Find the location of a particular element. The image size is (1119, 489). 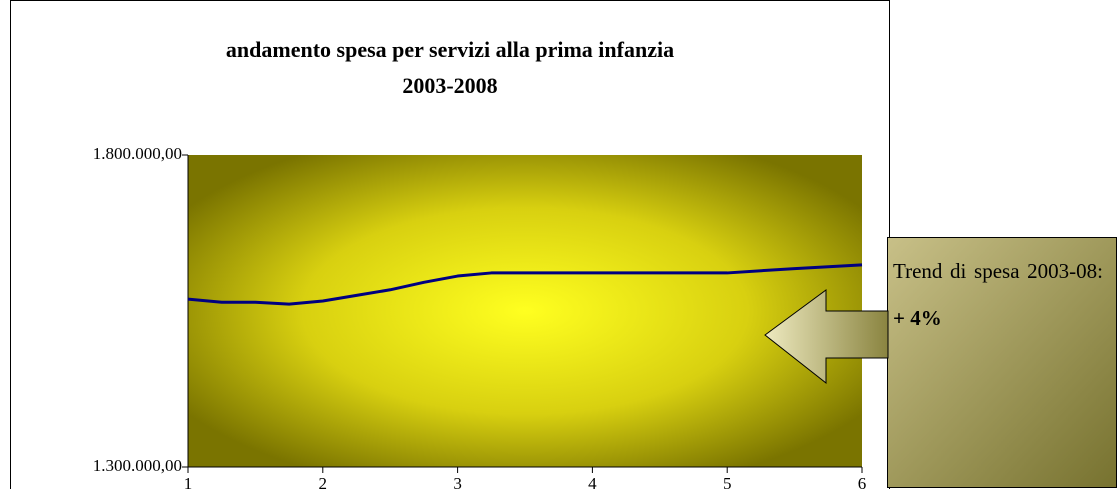

y-tick-label: 1.800.000,00 is located at coordinates (137, 153).